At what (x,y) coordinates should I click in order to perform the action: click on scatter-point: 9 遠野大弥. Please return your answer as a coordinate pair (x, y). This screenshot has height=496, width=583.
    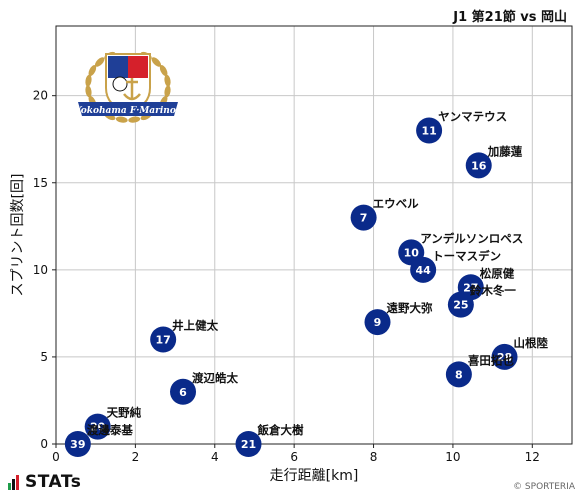
    Looking at the image, I should click on (398, 318).